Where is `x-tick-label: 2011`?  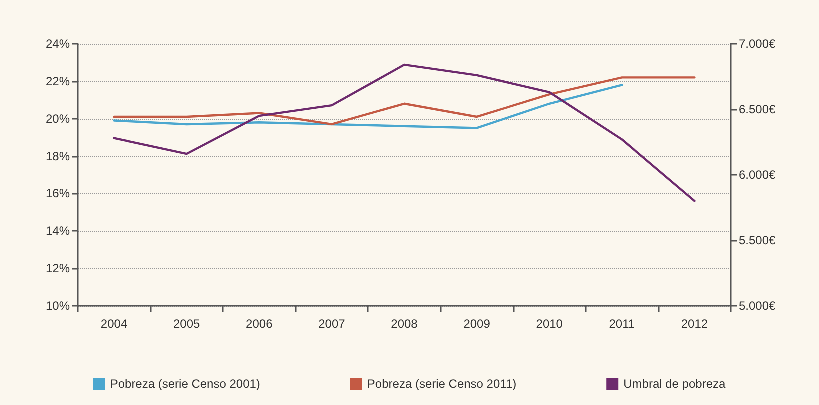 x-tick-label: 2011 is located at coordinates (622, 324).